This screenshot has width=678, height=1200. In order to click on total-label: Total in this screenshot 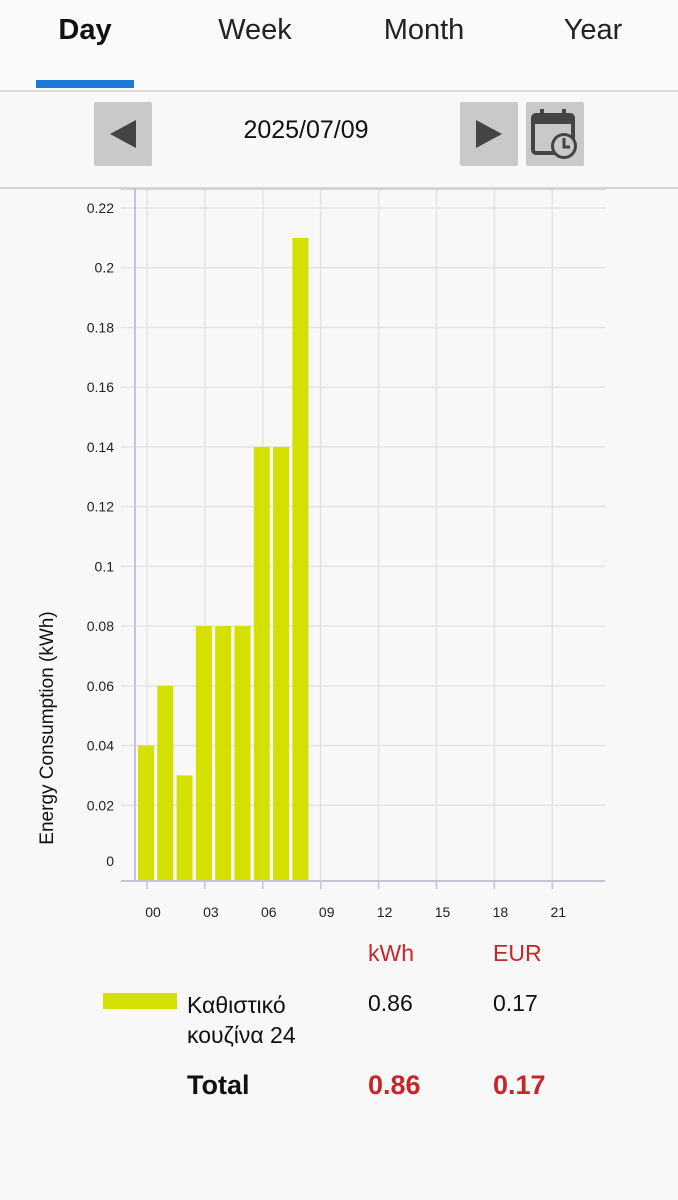, I will do `click(218, 1085)`.